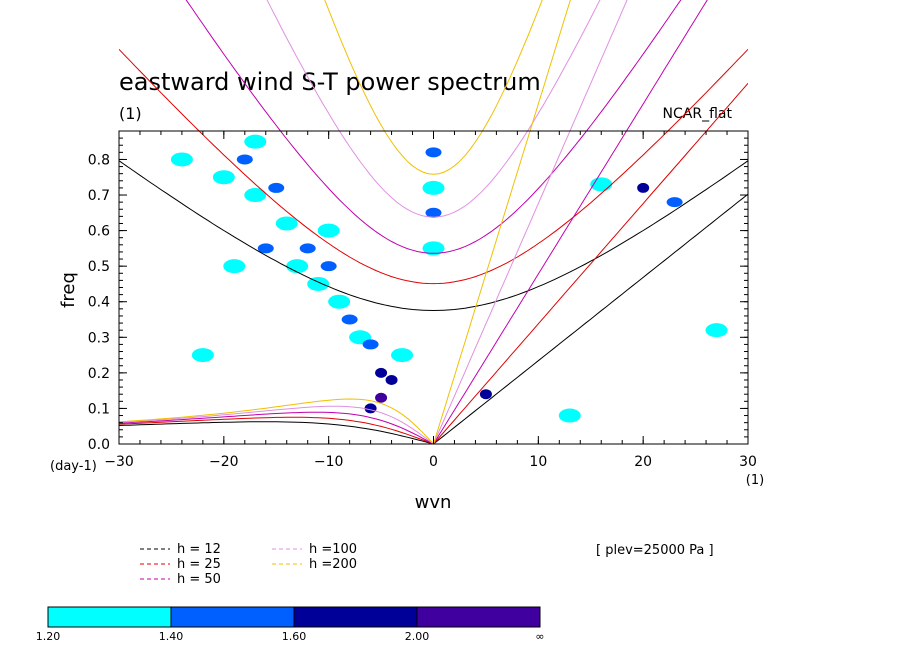 Image resolution: width=904 pixels, height=654 pixels. I want to click on chart-title: eastward wind S-T power spectrum, so click(330, 82).